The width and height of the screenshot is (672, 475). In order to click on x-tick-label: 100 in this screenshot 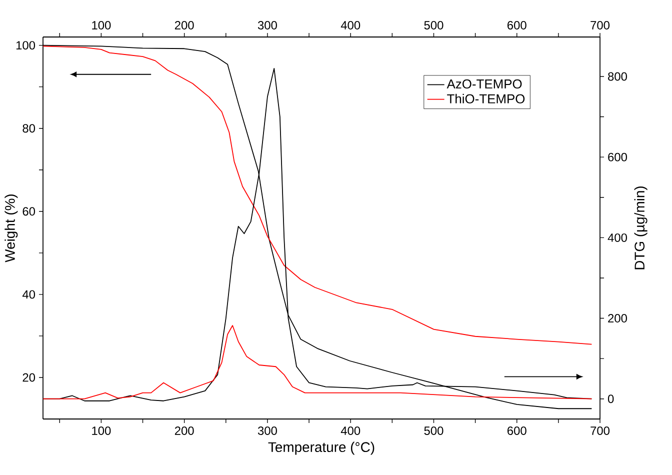, I will do `click(101, 430)`.